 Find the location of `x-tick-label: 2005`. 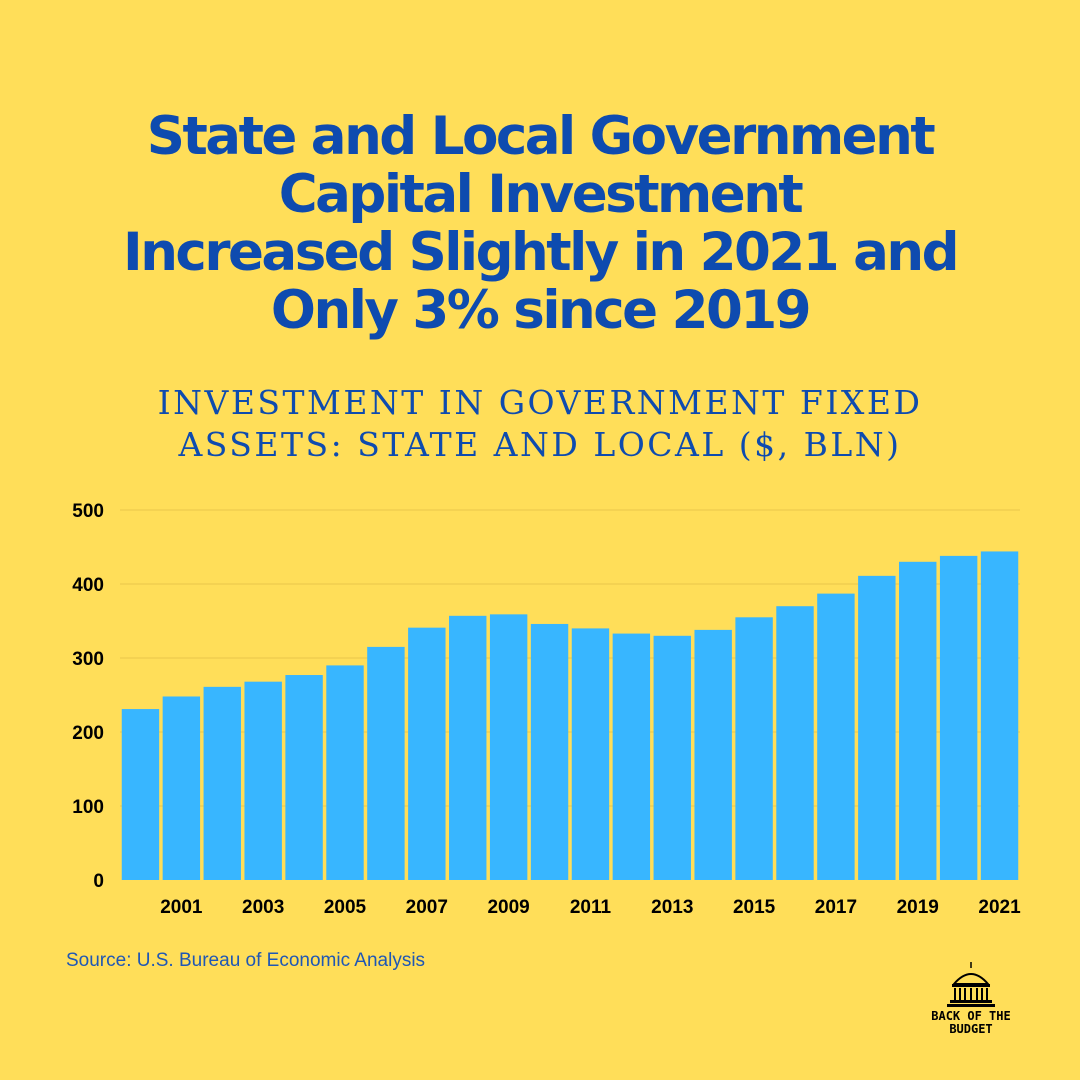

x-tick-label: 2005 is located at coordinates (345, 907).